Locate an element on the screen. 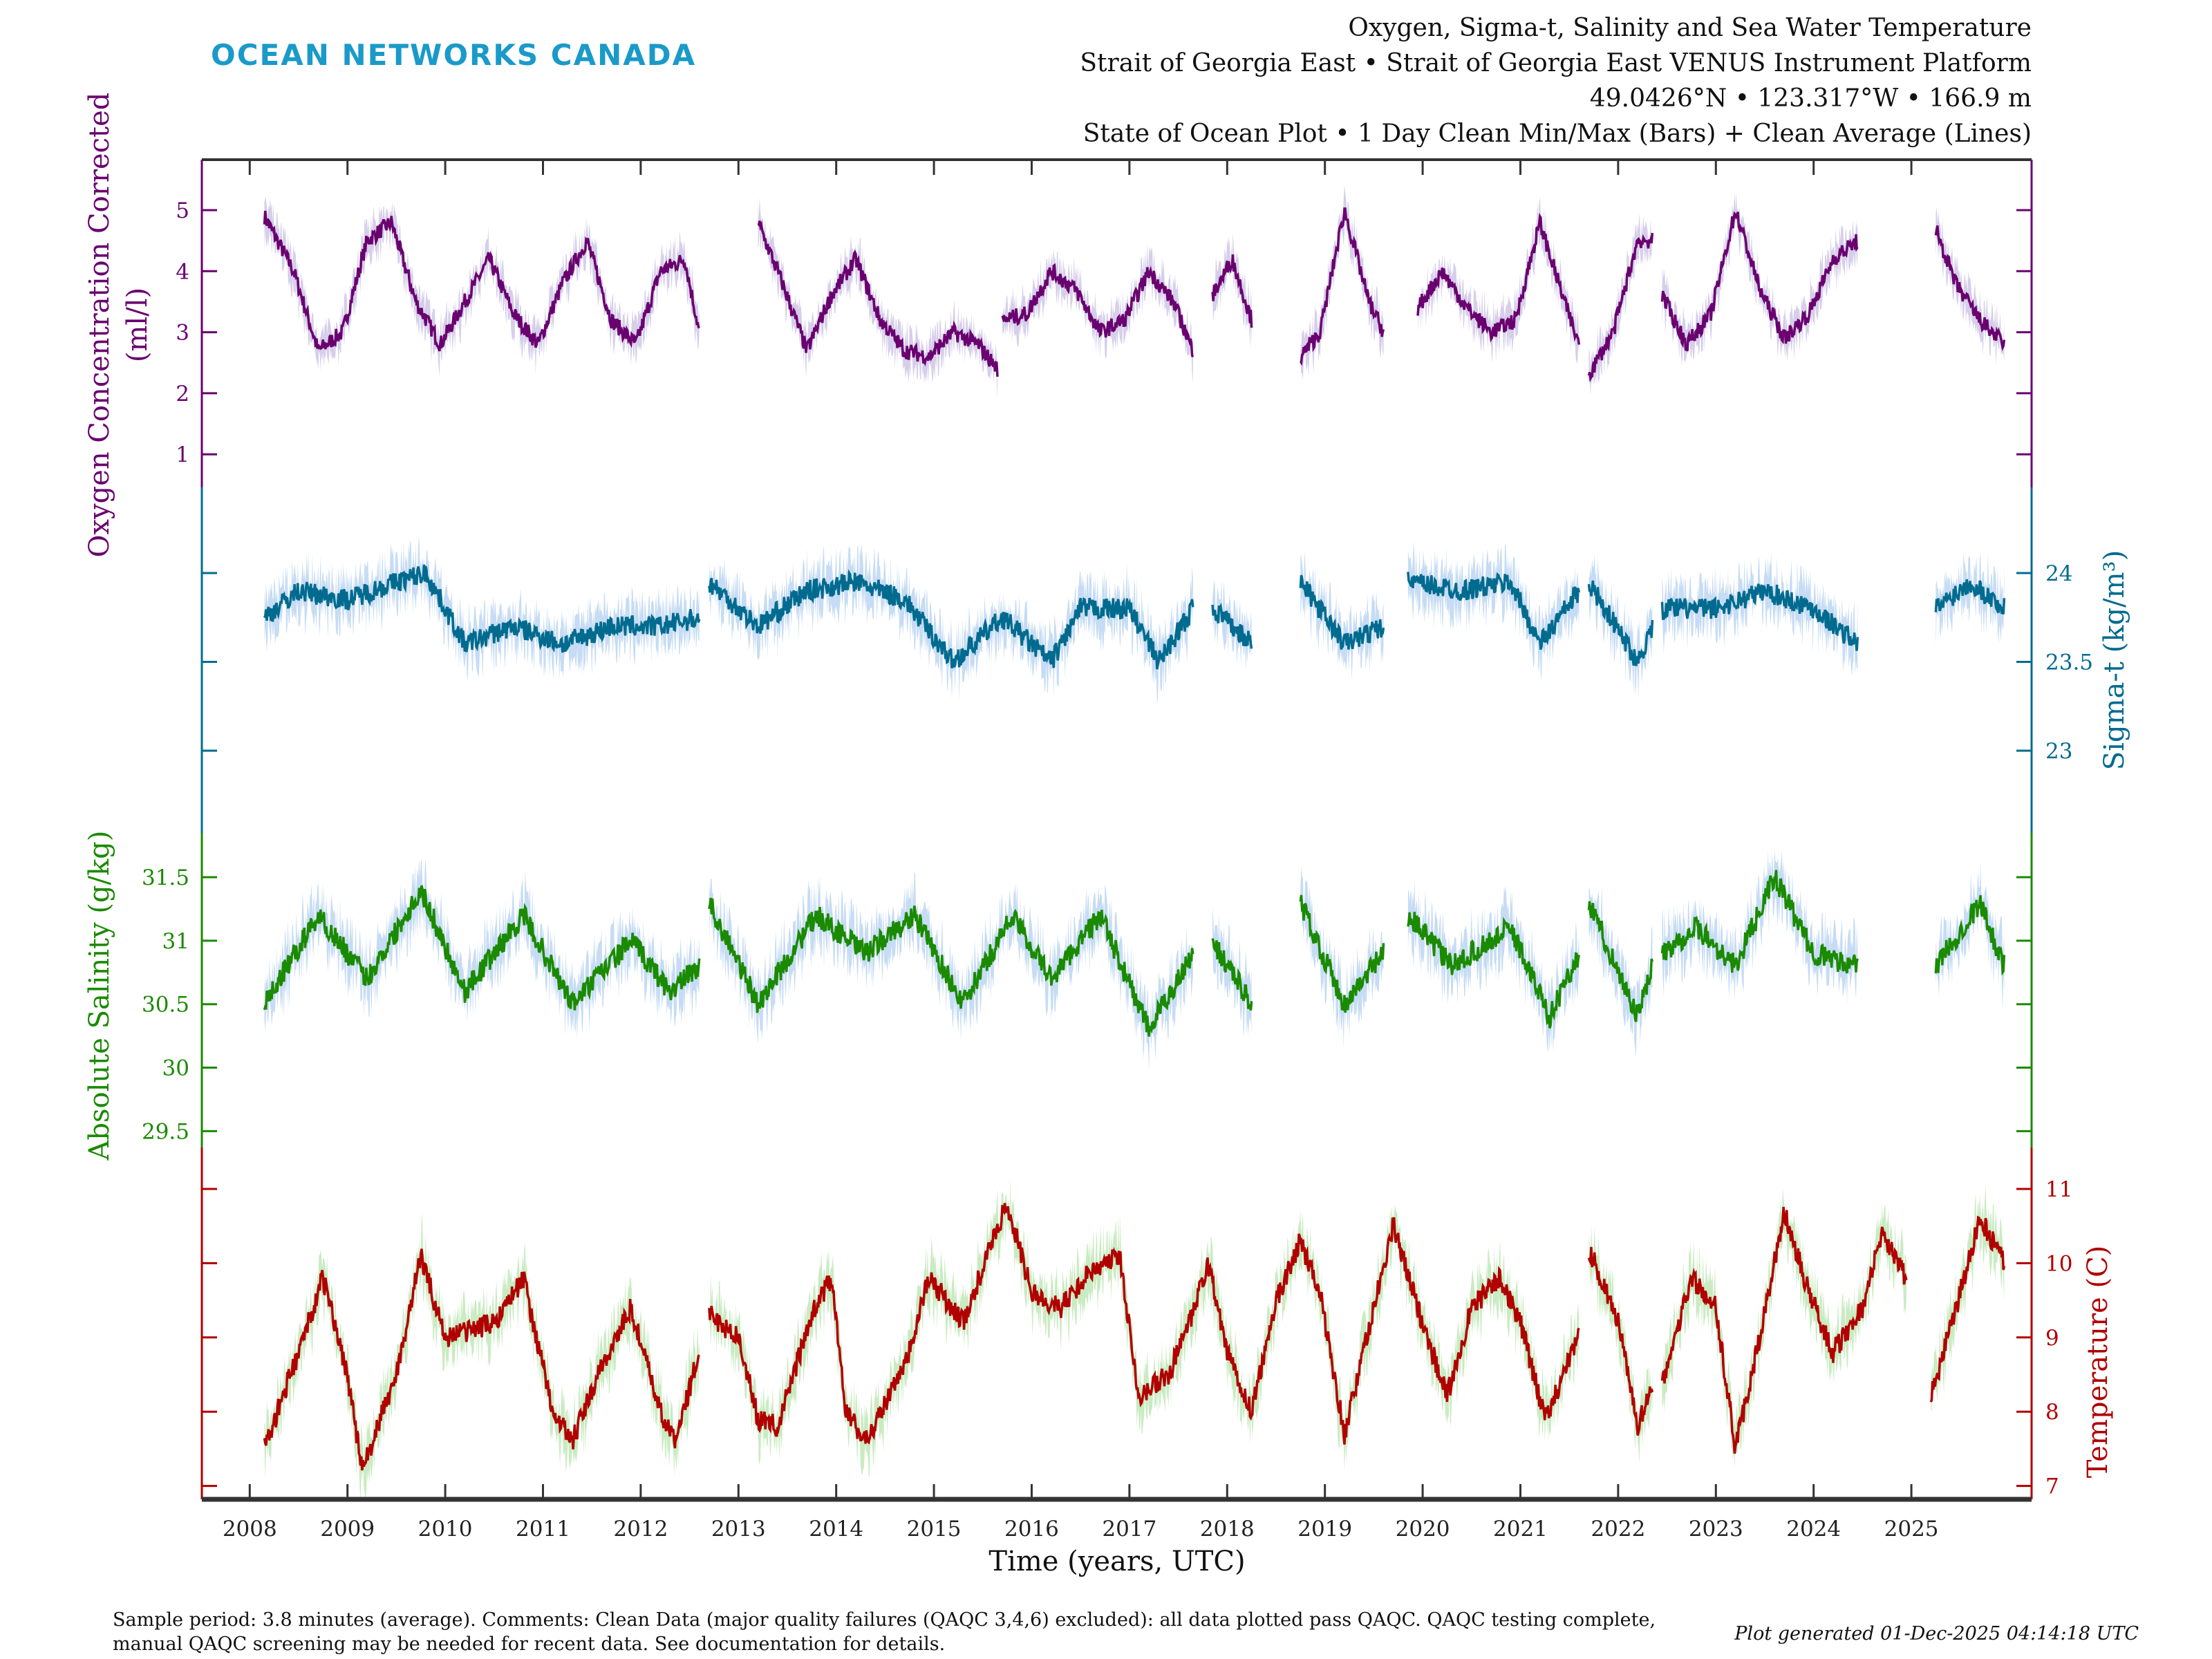  x-tick-label: 2008 is located at coordinates (250, 1529).